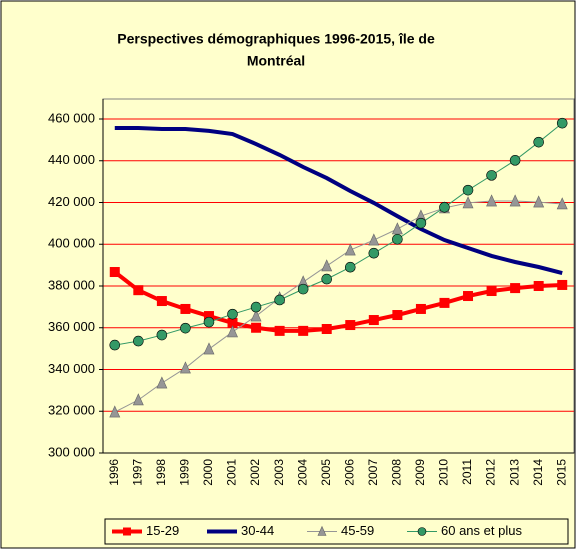 The width and height of the screenshot is (576, 549). I want to click on y-tick-label: 400 000, so click(71, 243).